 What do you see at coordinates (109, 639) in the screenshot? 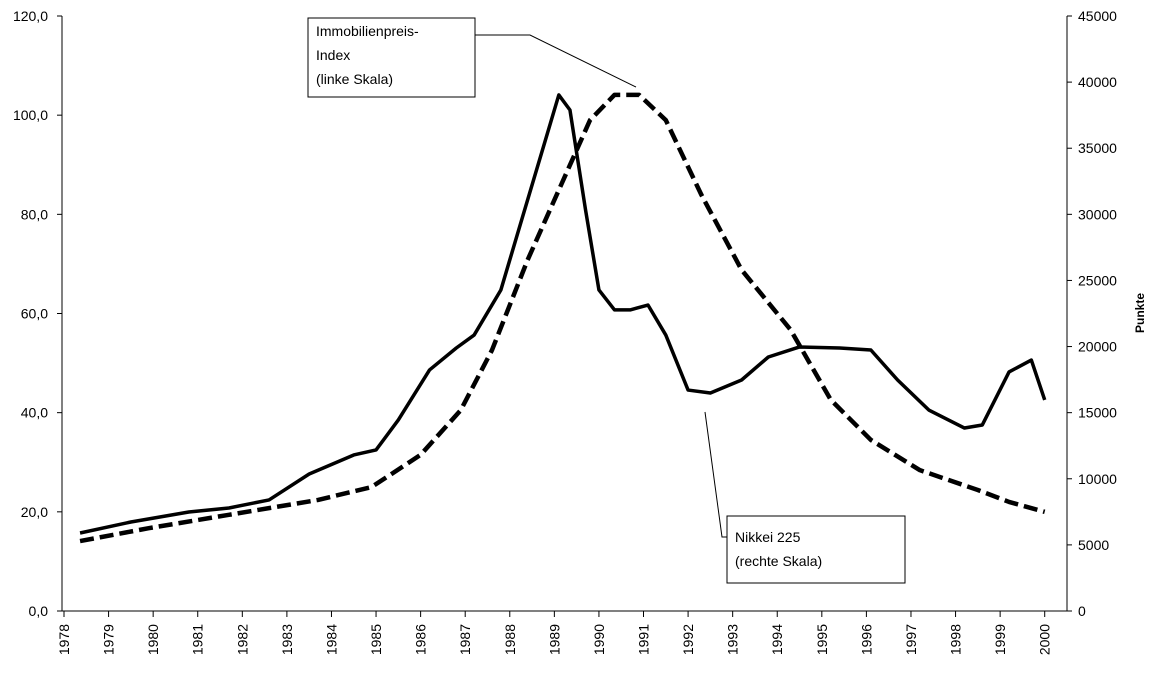
I see `x-tick-label: 1979` at bounding box center [109, 639].